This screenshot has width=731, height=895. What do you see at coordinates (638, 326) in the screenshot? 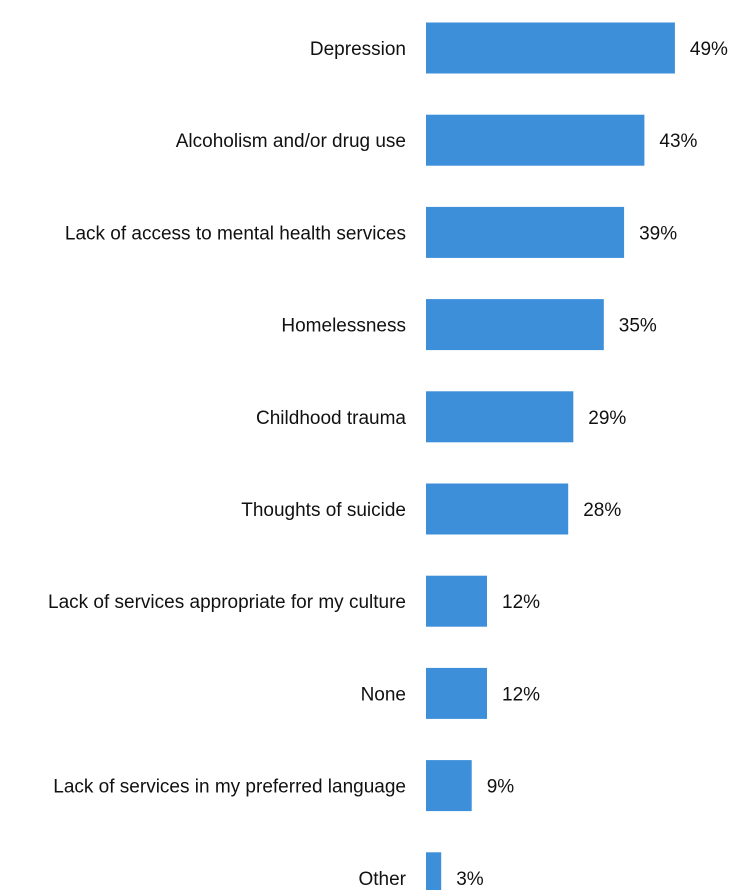
I see `value-label: 35%` at bounding box center [638, 326].